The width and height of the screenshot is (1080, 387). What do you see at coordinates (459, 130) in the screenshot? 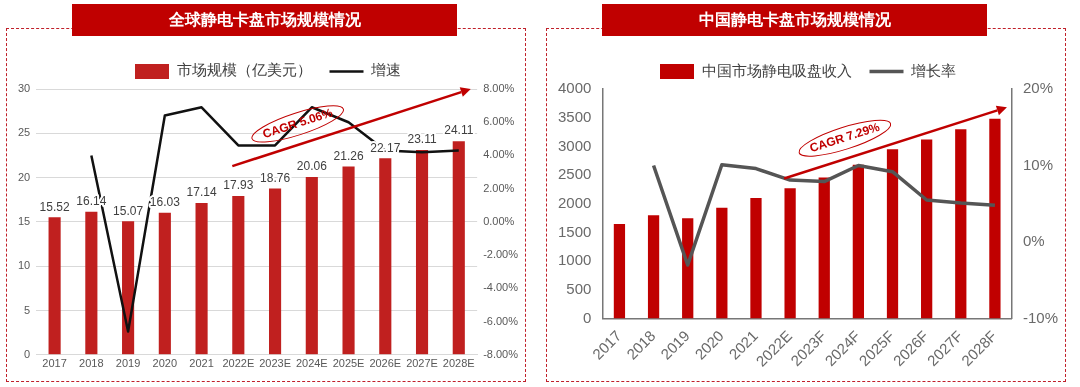
I see `data-label: 24.11` at bounding box center [459, 130].